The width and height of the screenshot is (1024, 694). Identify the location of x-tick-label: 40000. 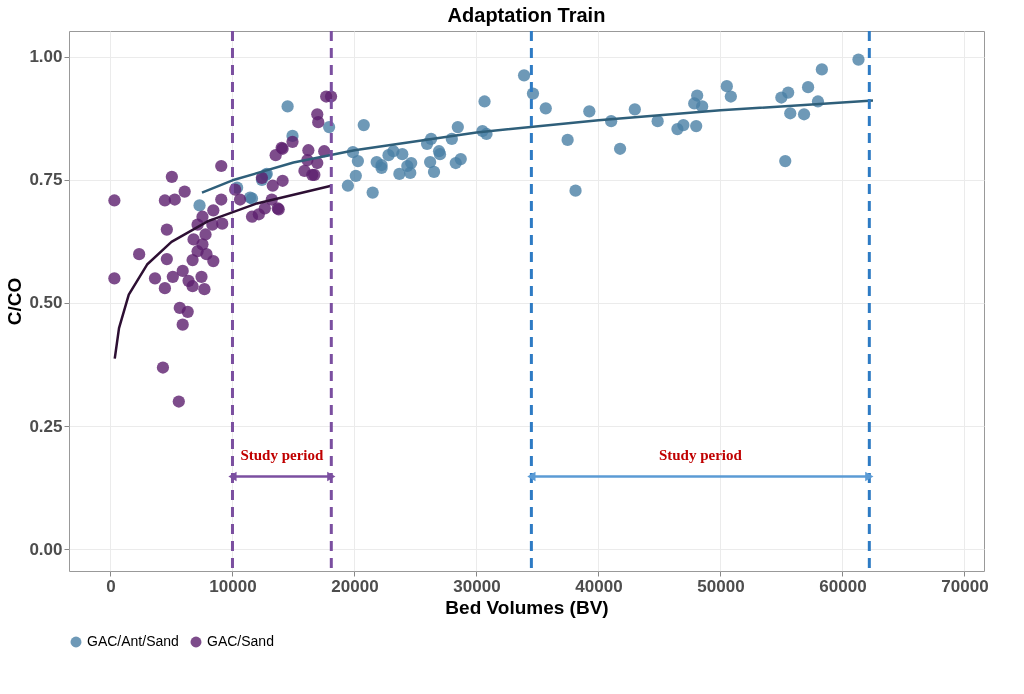
(599, 586).